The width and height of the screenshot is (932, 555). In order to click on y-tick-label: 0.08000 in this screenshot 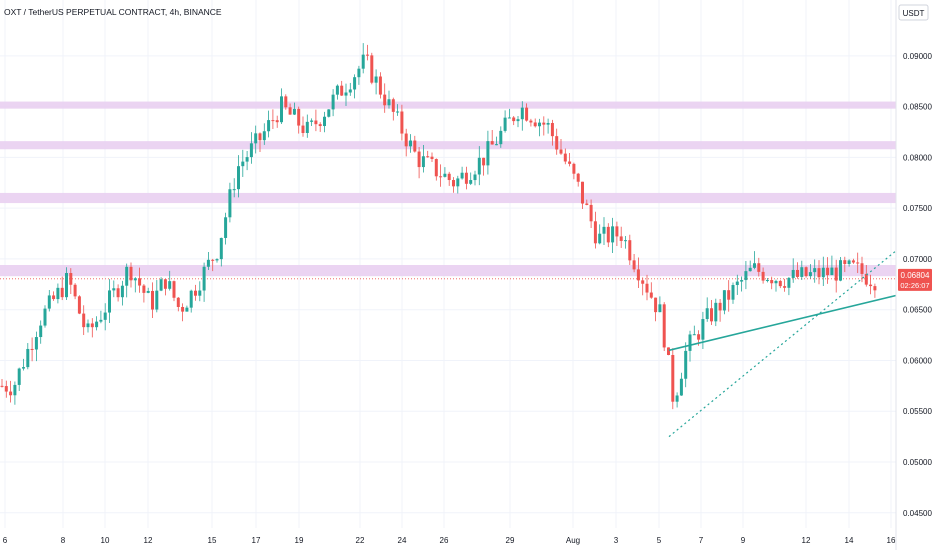, I will do `click(917, 157)`.